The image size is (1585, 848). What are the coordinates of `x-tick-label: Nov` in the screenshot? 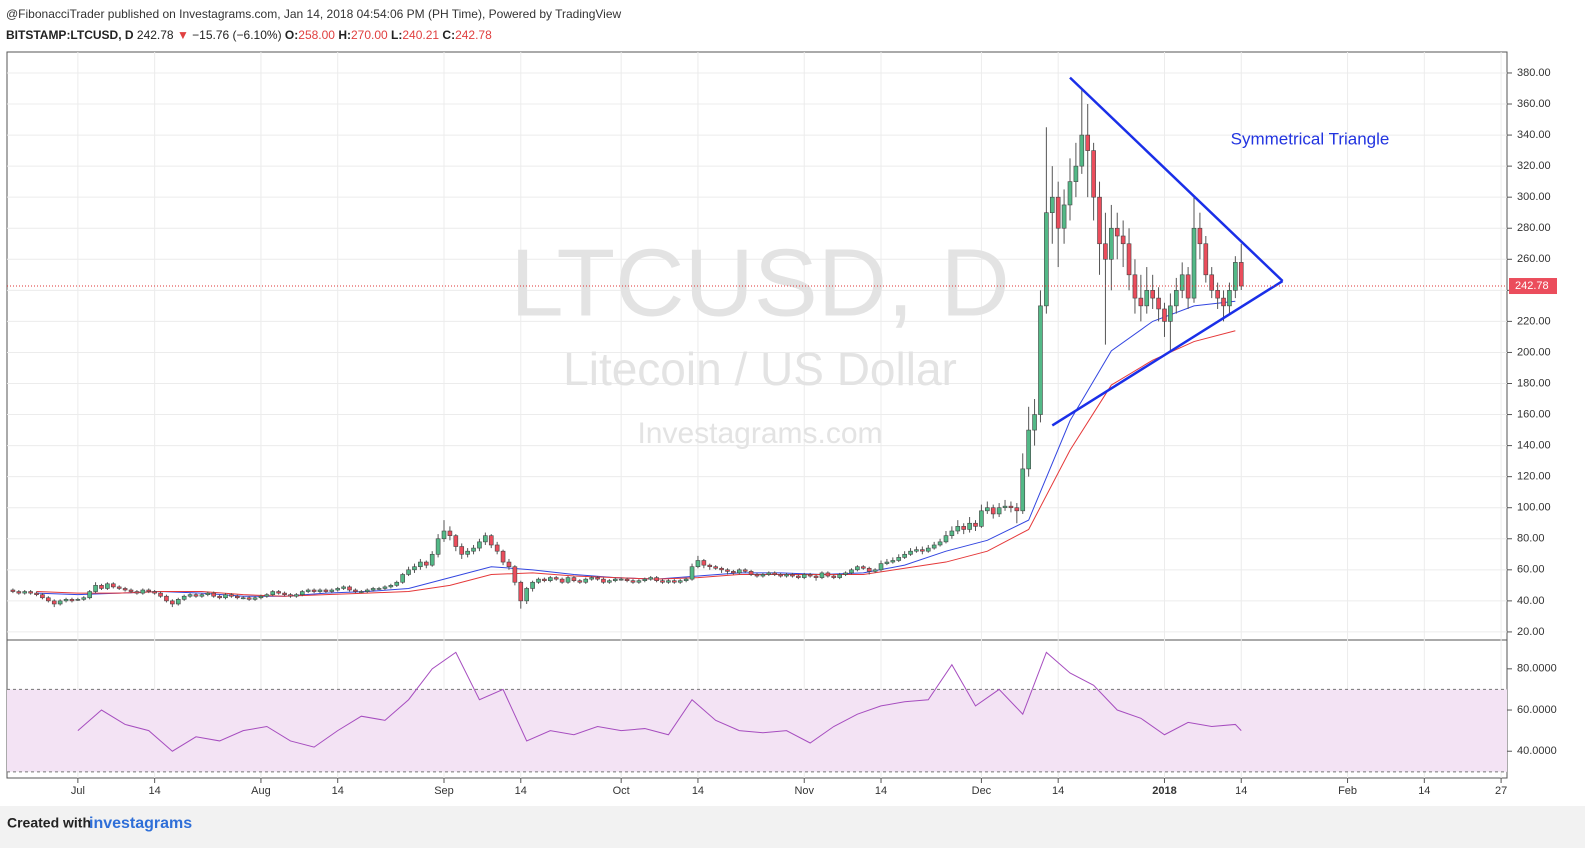 It's located at (804, 791).